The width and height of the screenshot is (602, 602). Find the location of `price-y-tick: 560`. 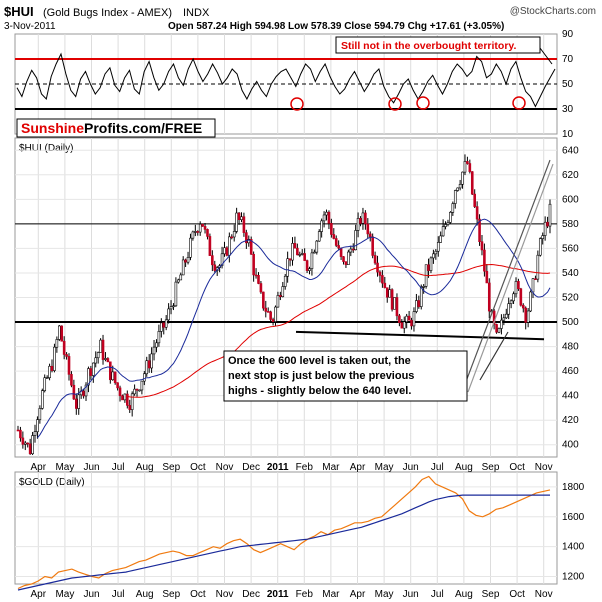

price-y-tick: 560 is located at coordinates (570, 248).